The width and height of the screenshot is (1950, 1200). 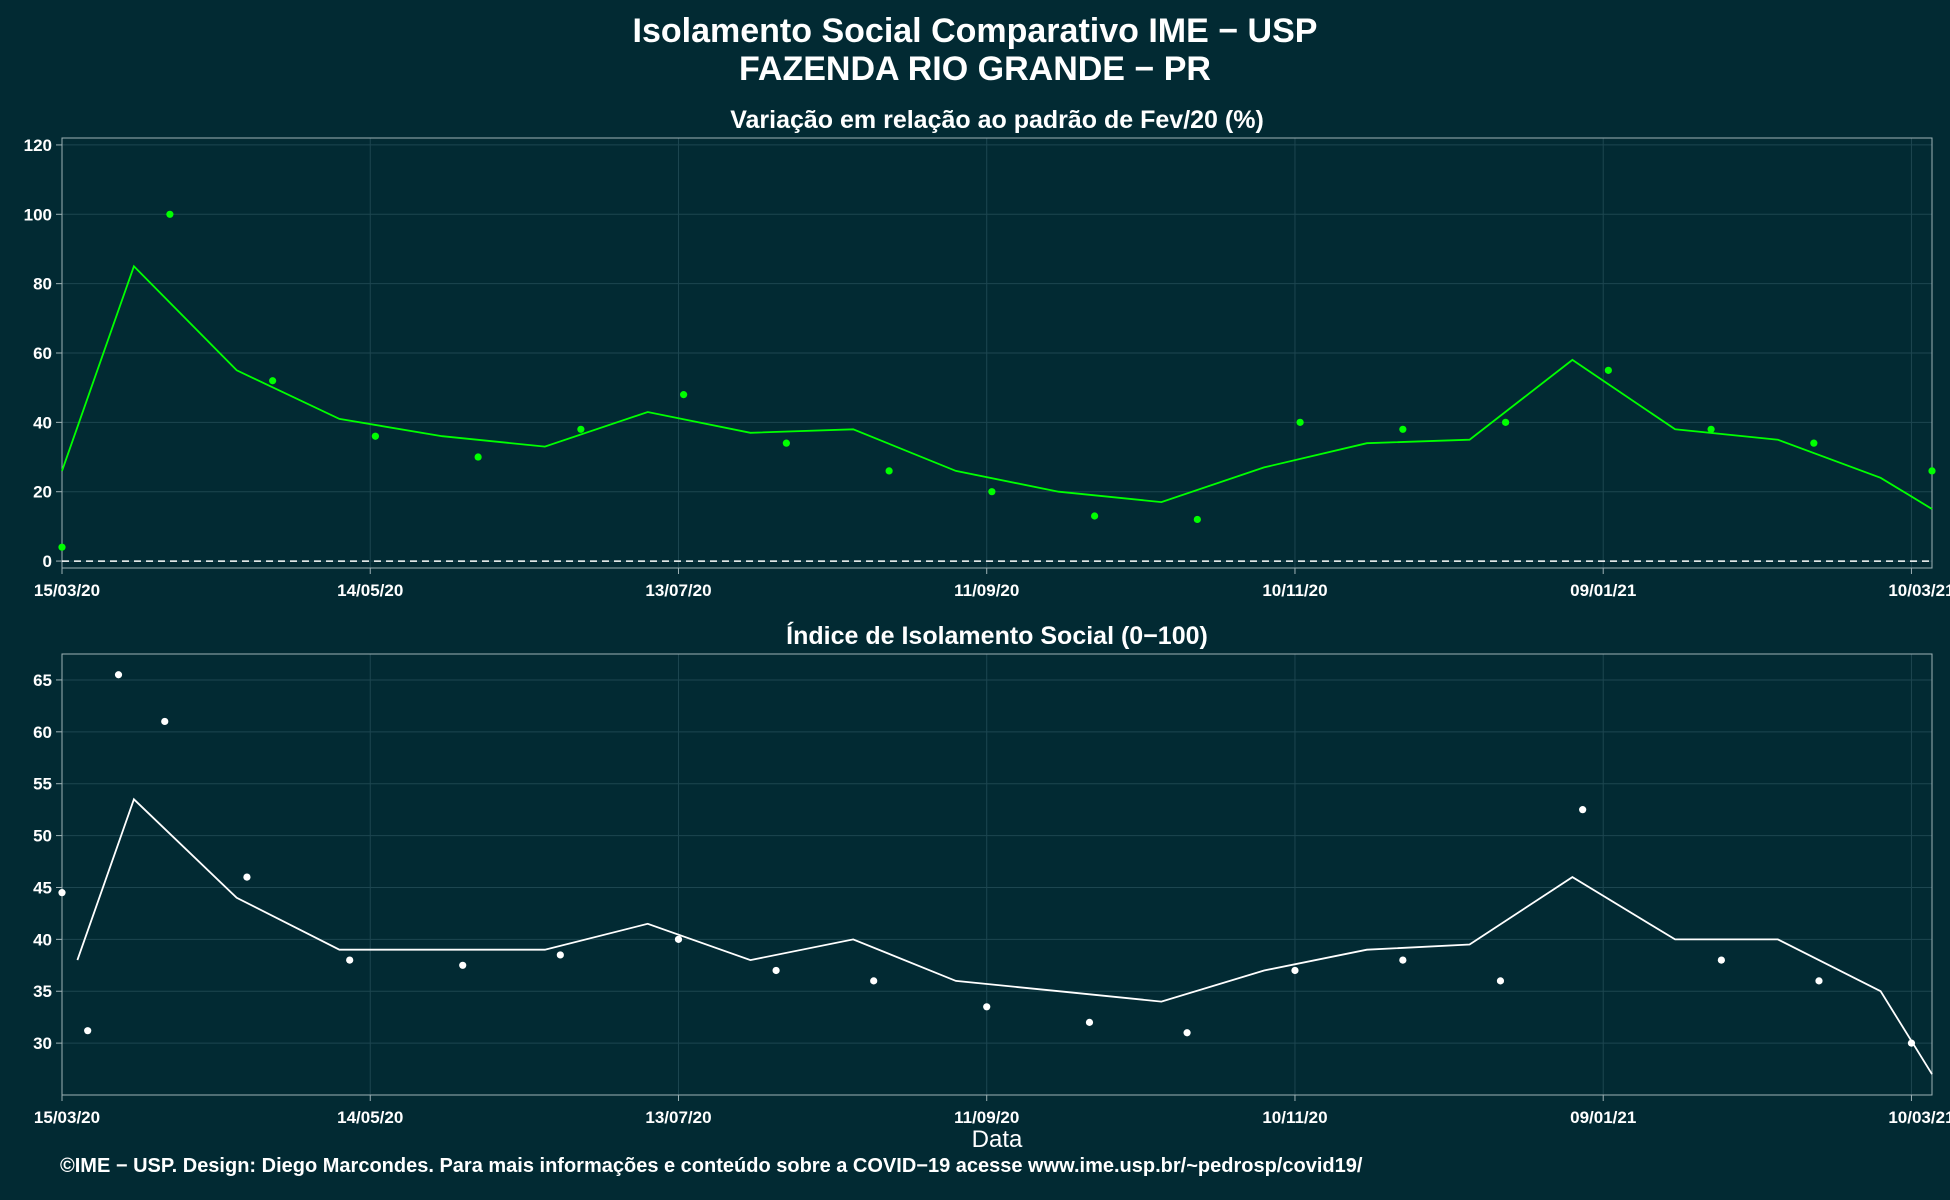 I want to click on y-tick-label: 55, so click(x=42, y=784).